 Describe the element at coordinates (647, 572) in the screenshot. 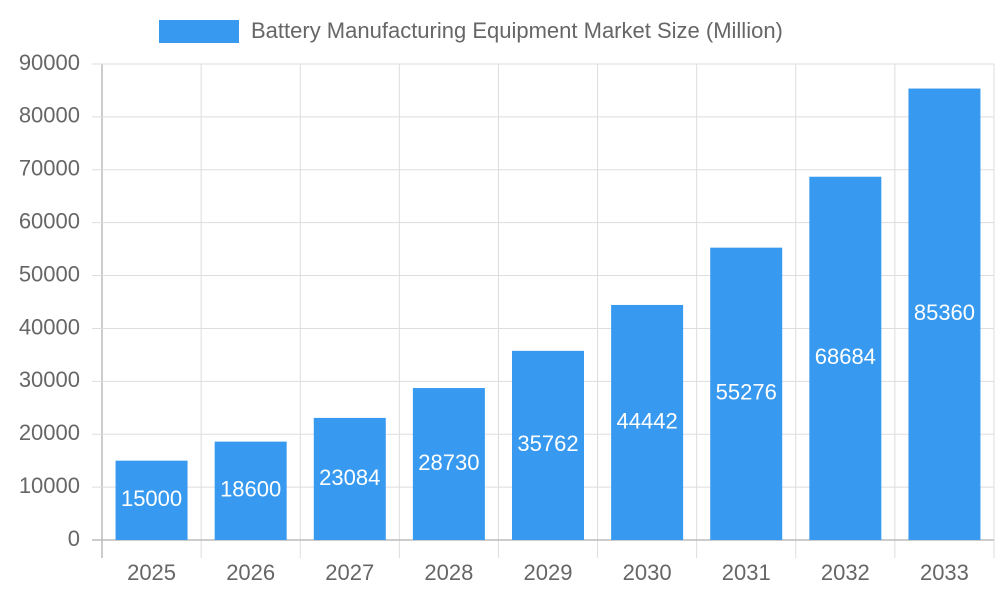

I see `x-tick-label: 2030` at that location.